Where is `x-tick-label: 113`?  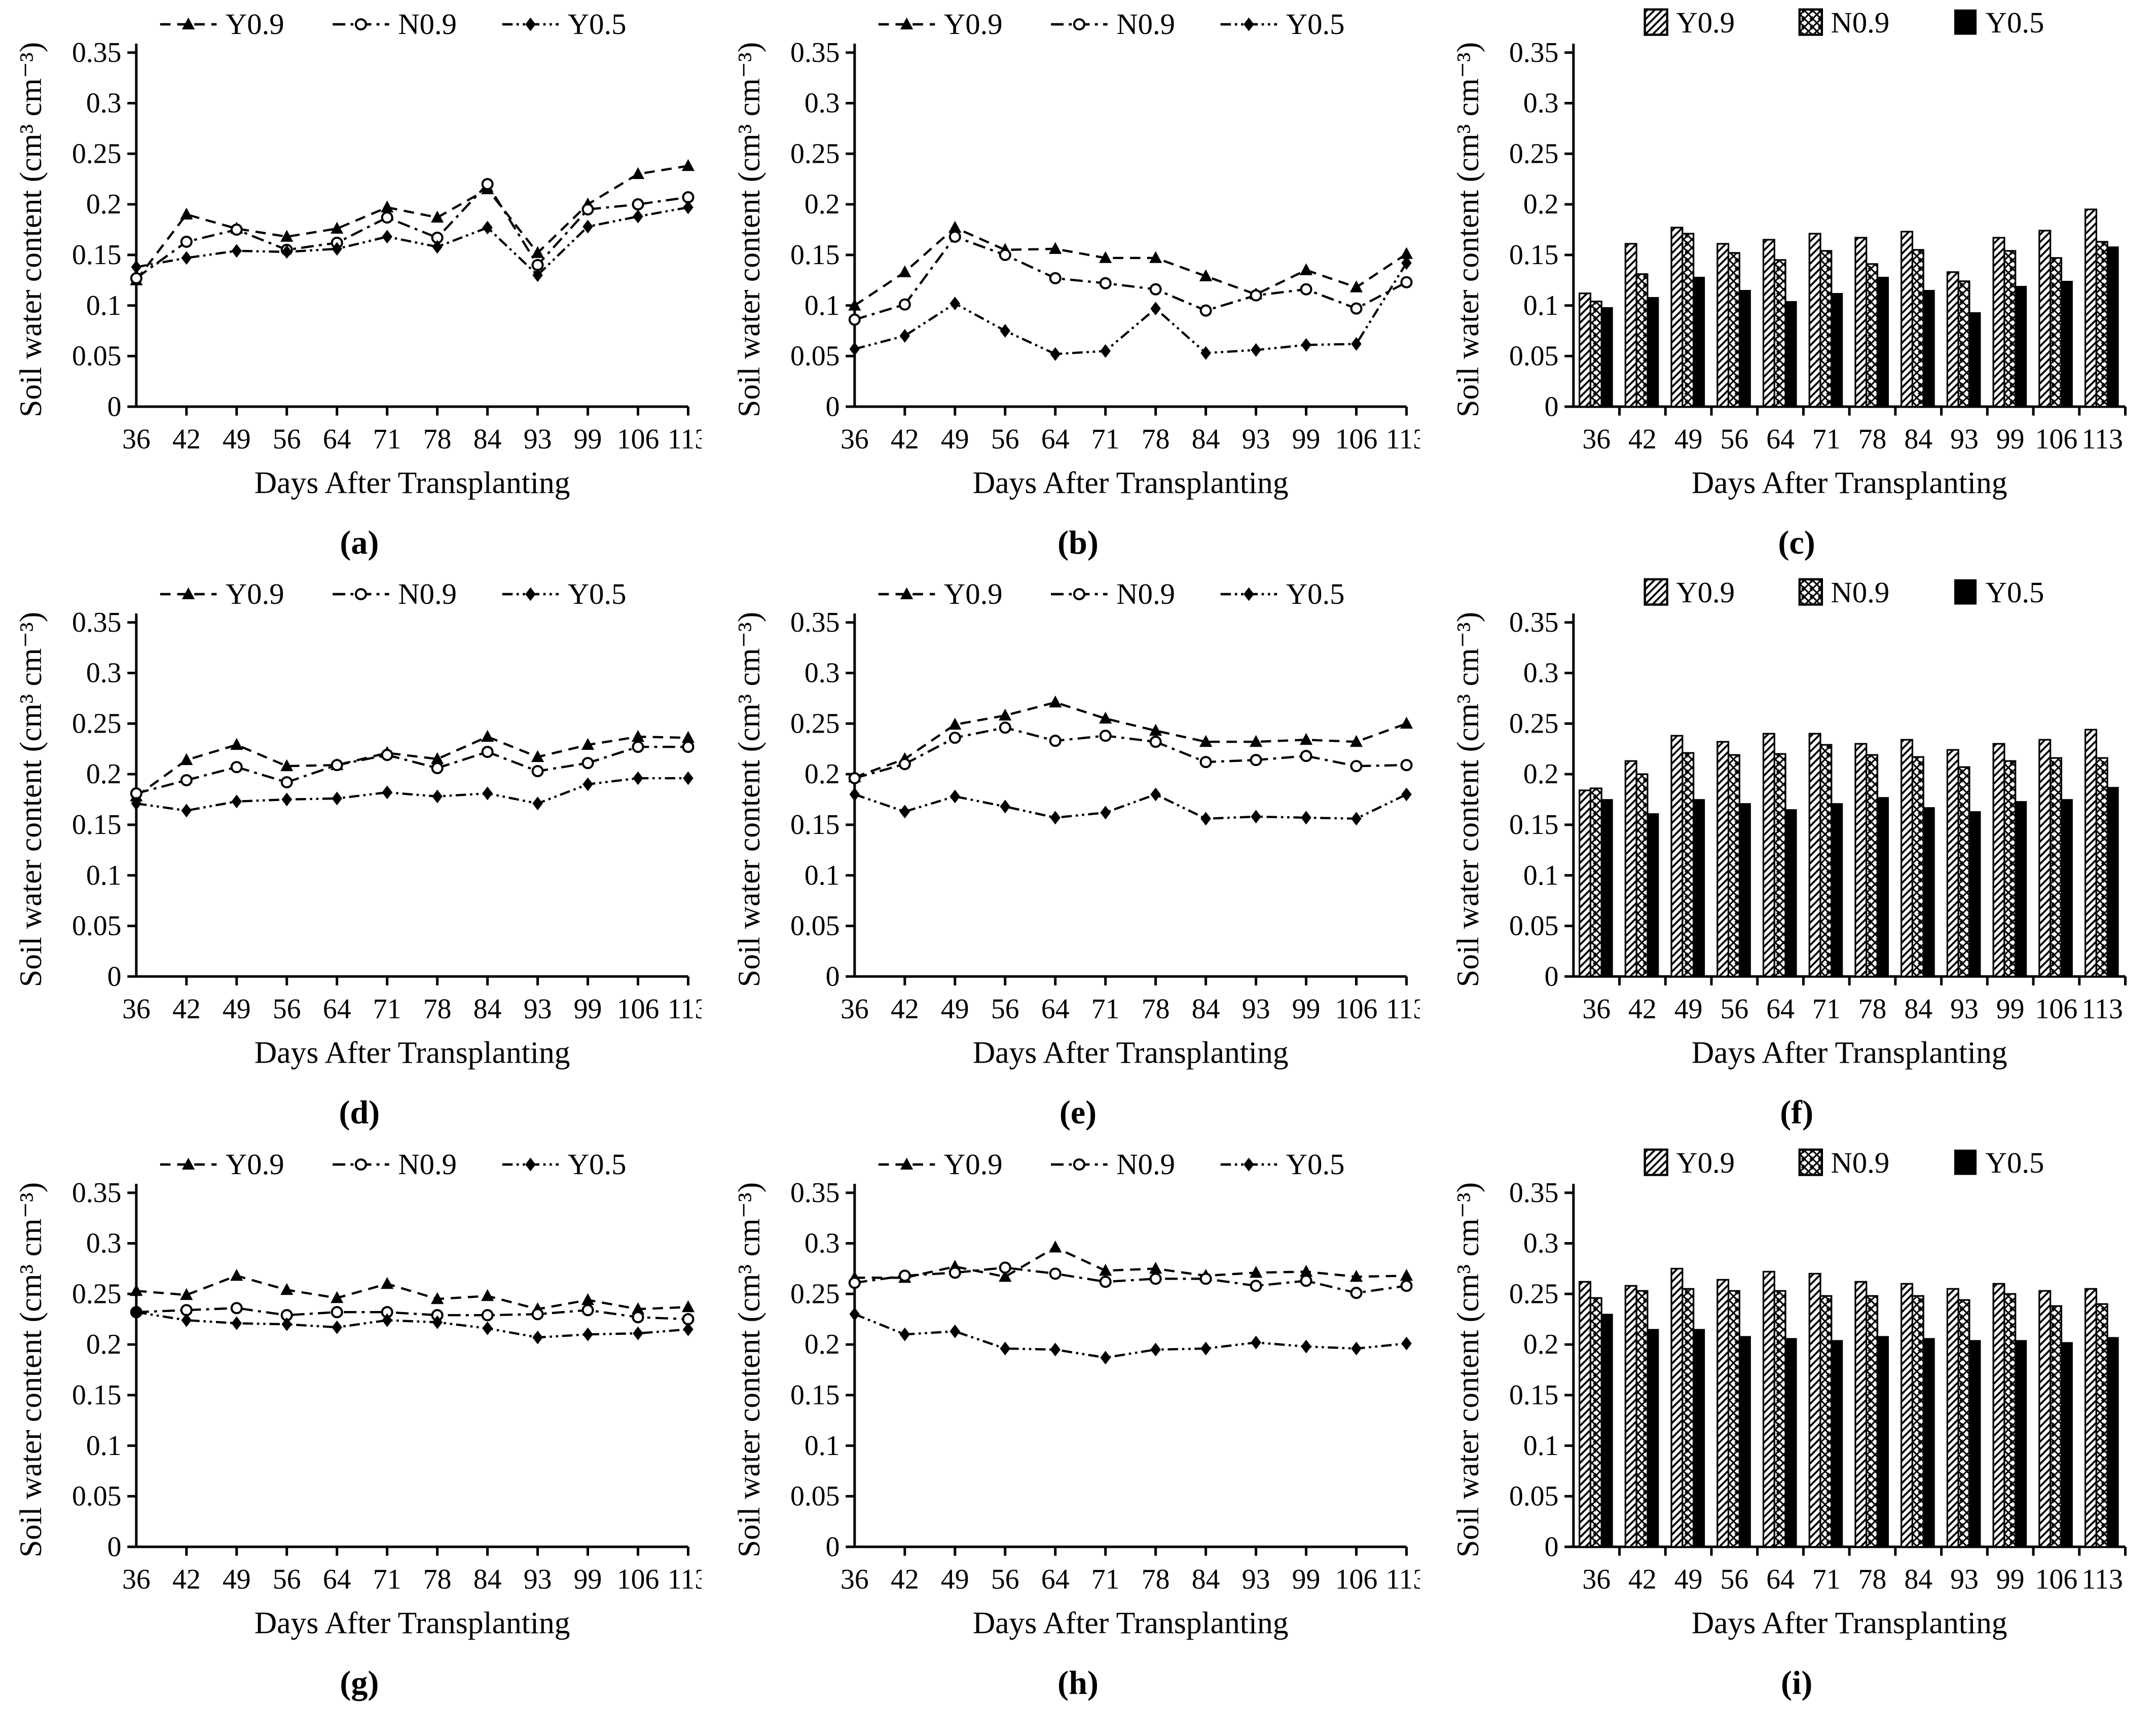 x-tick-label: 113 is located at coordinates (2102, 1579).